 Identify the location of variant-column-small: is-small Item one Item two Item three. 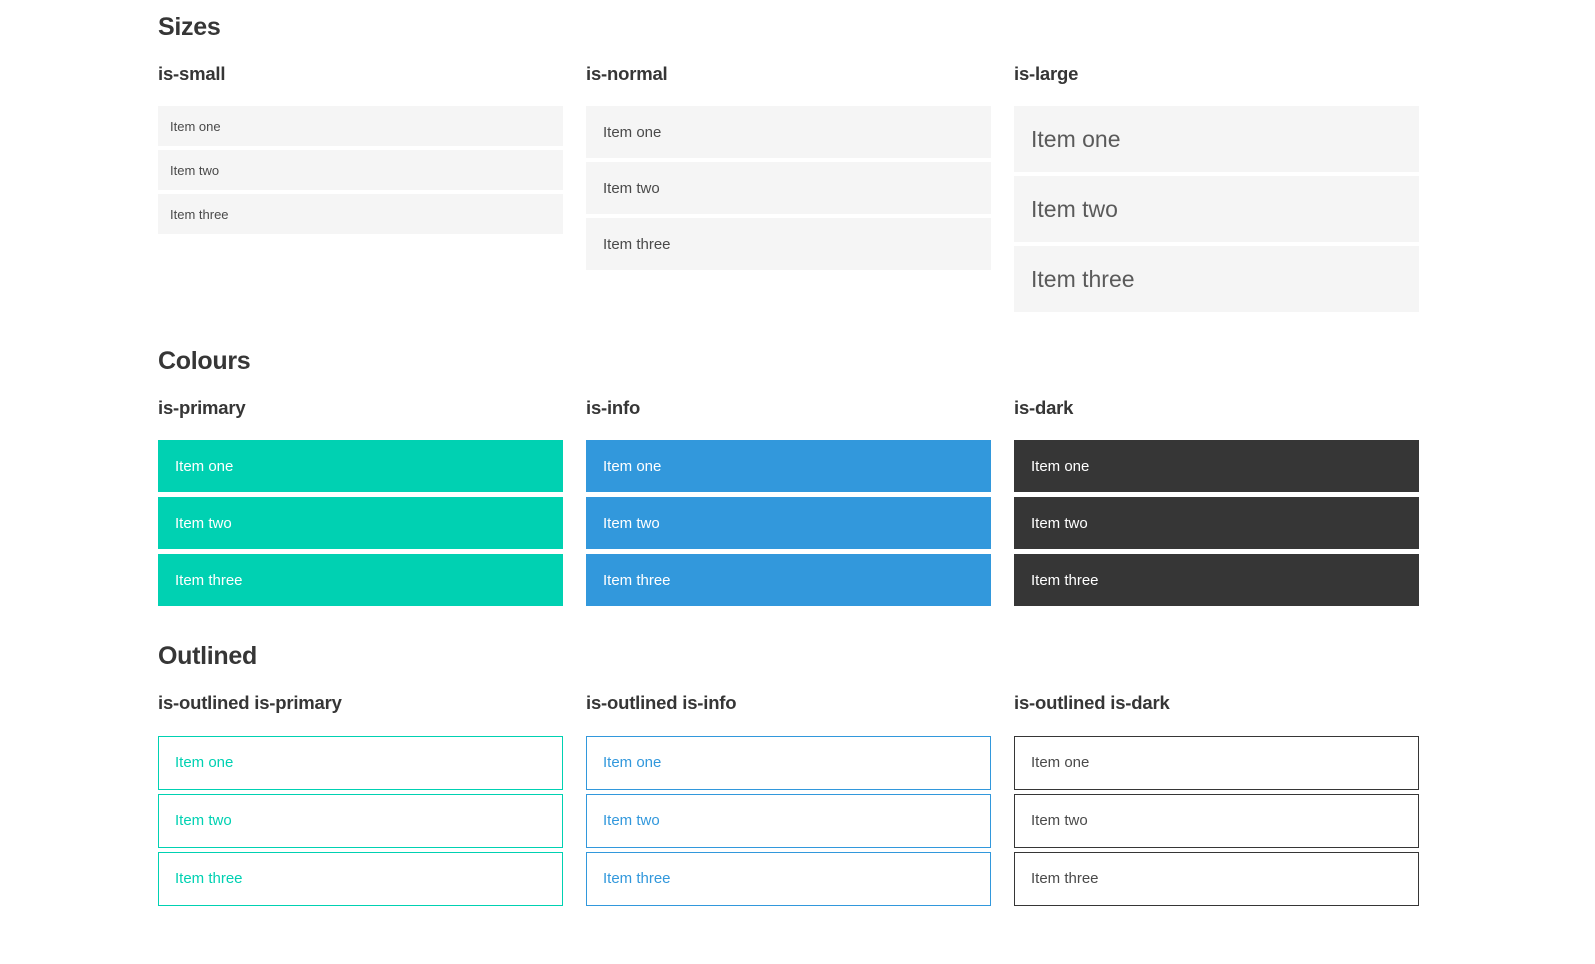
(360, 189).